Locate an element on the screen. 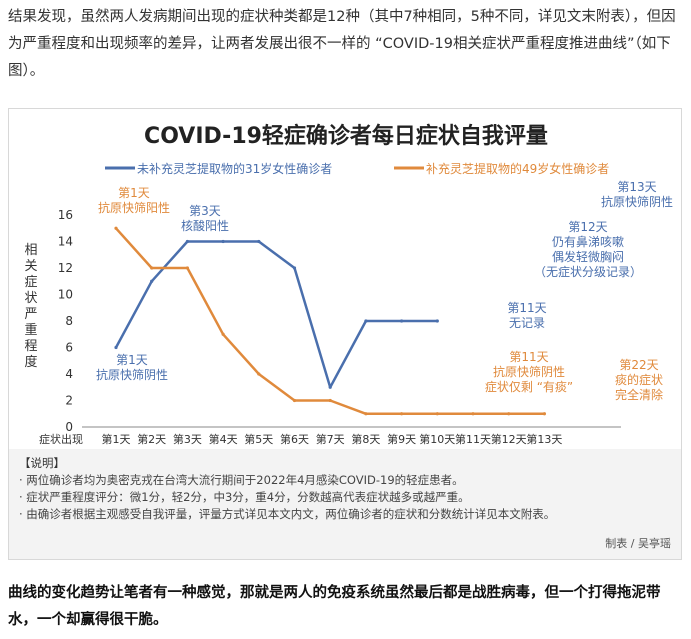  annotation-4: 第13天抗原快筛阴性 is located at coordinates (637, 194).